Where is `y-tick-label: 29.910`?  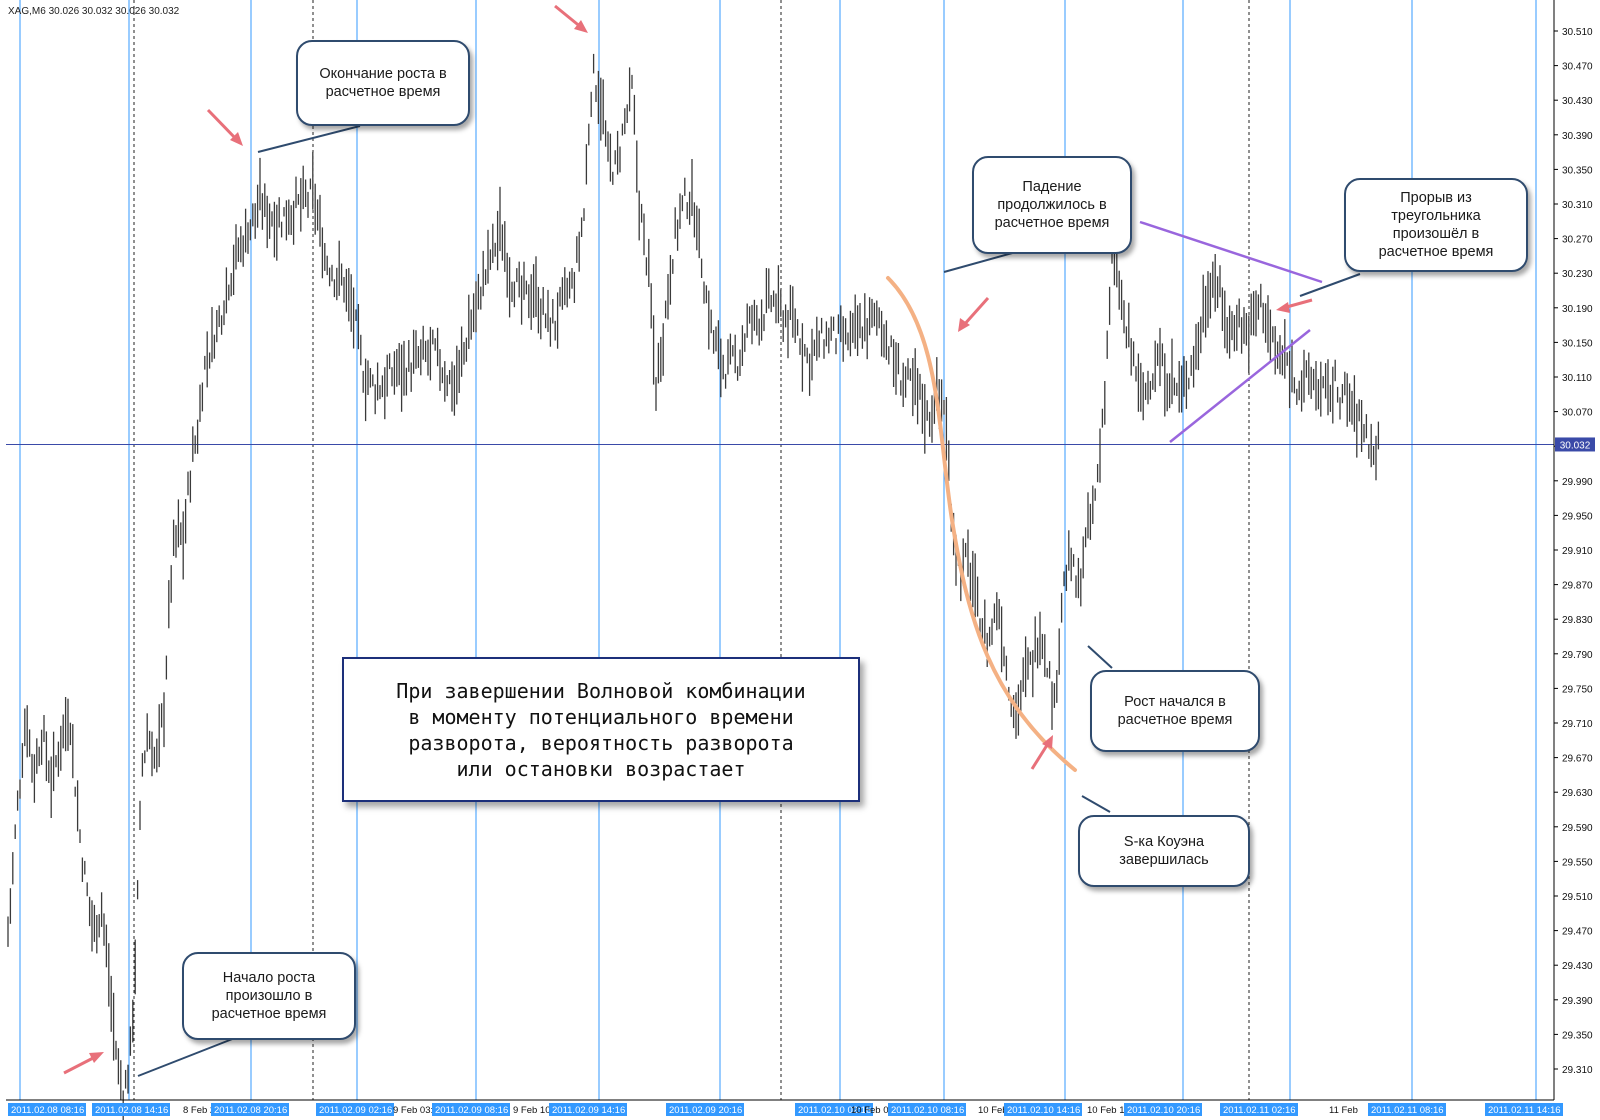
y-tick-label: 29.910 is located at coordinates (1577, 551).